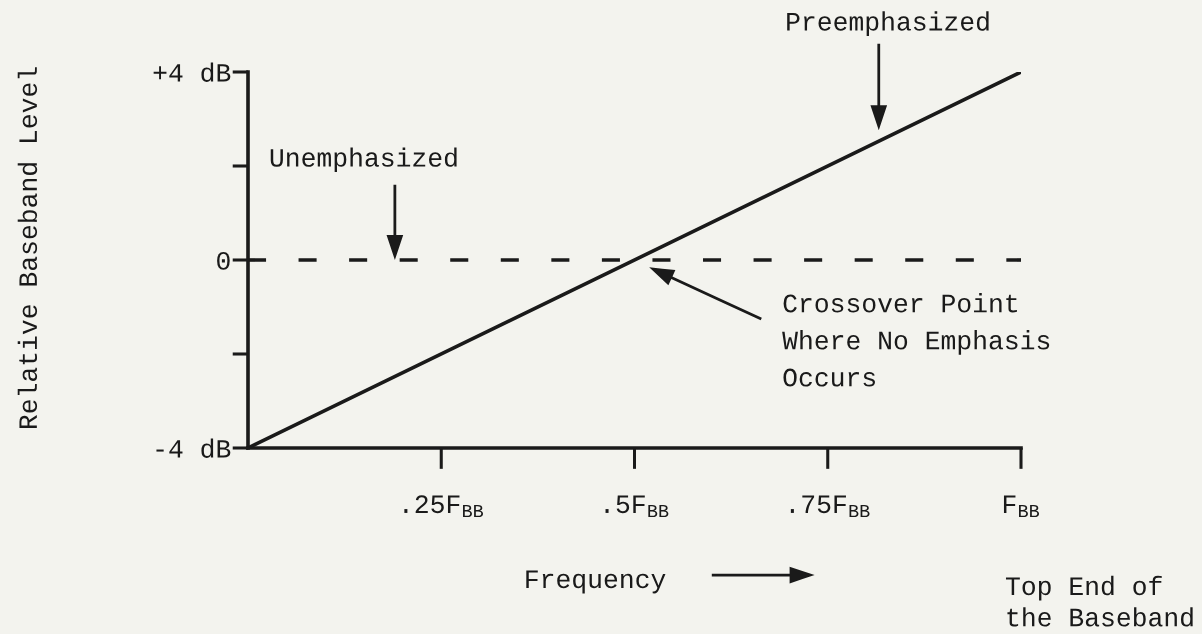 Image resolution: width=1202 pixels, height=634 pixels. I want to click on y-axis-title: Relative Baseband Level, so click(27, 248).